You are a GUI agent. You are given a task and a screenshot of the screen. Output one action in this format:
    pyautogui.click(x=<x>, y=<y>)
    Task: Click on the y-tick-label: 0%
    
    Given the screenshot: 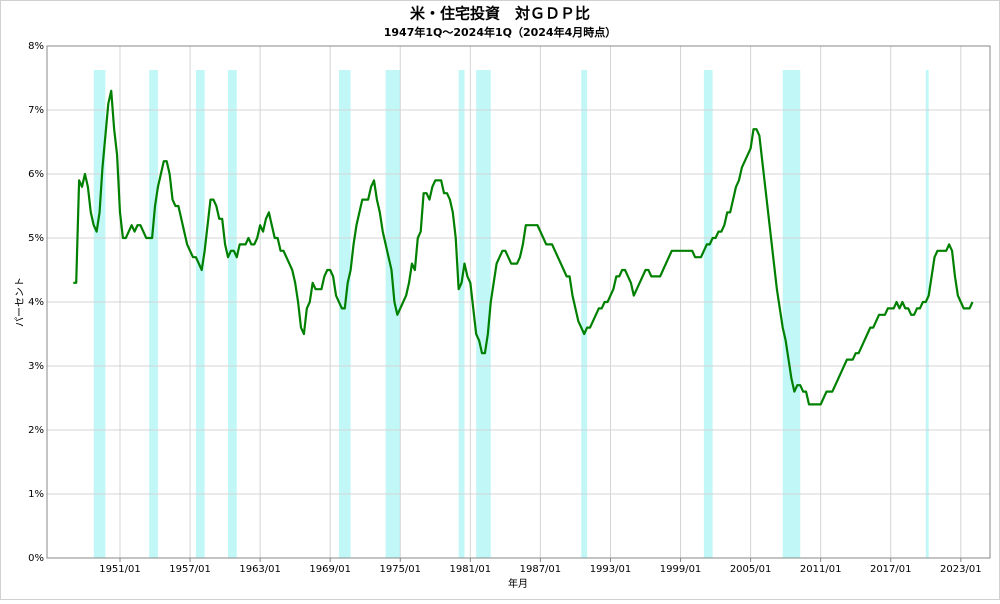 What is the action you would take?
    pyautogui.click(x=36, y=558)
    